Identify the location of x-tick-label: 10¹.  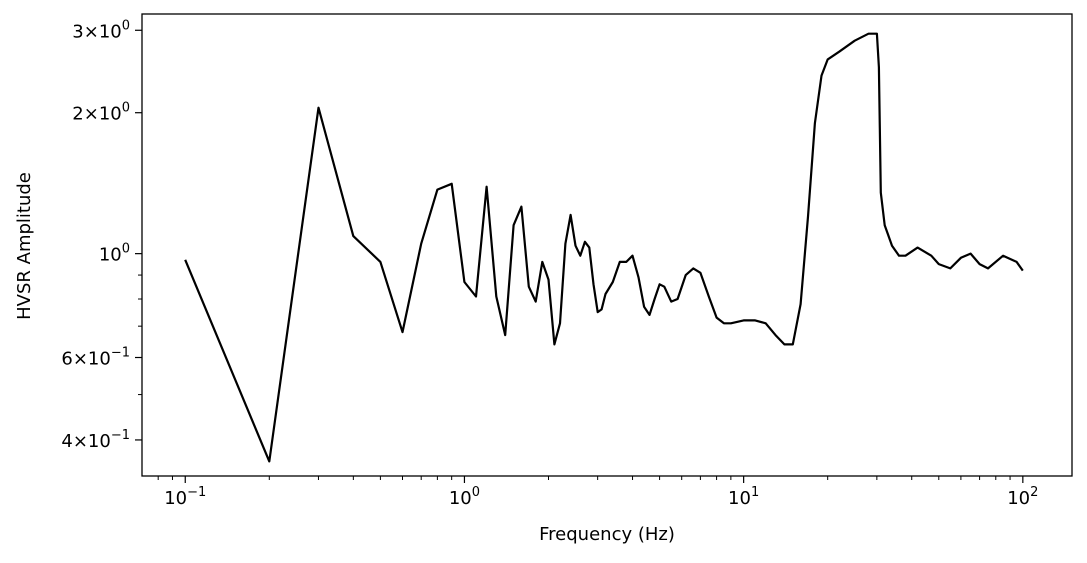
(743, 497).